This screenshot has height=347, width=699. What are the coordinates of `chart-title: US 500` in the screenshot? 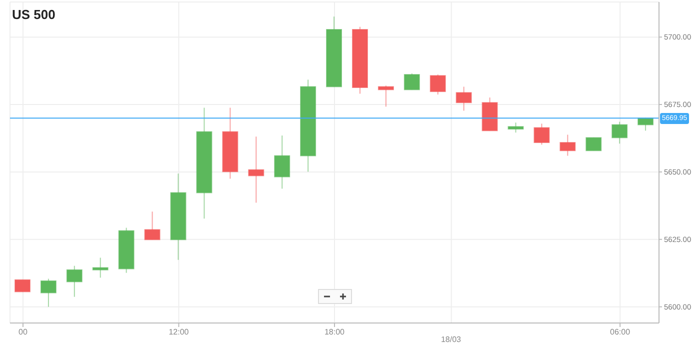 It's located at (34, 14).